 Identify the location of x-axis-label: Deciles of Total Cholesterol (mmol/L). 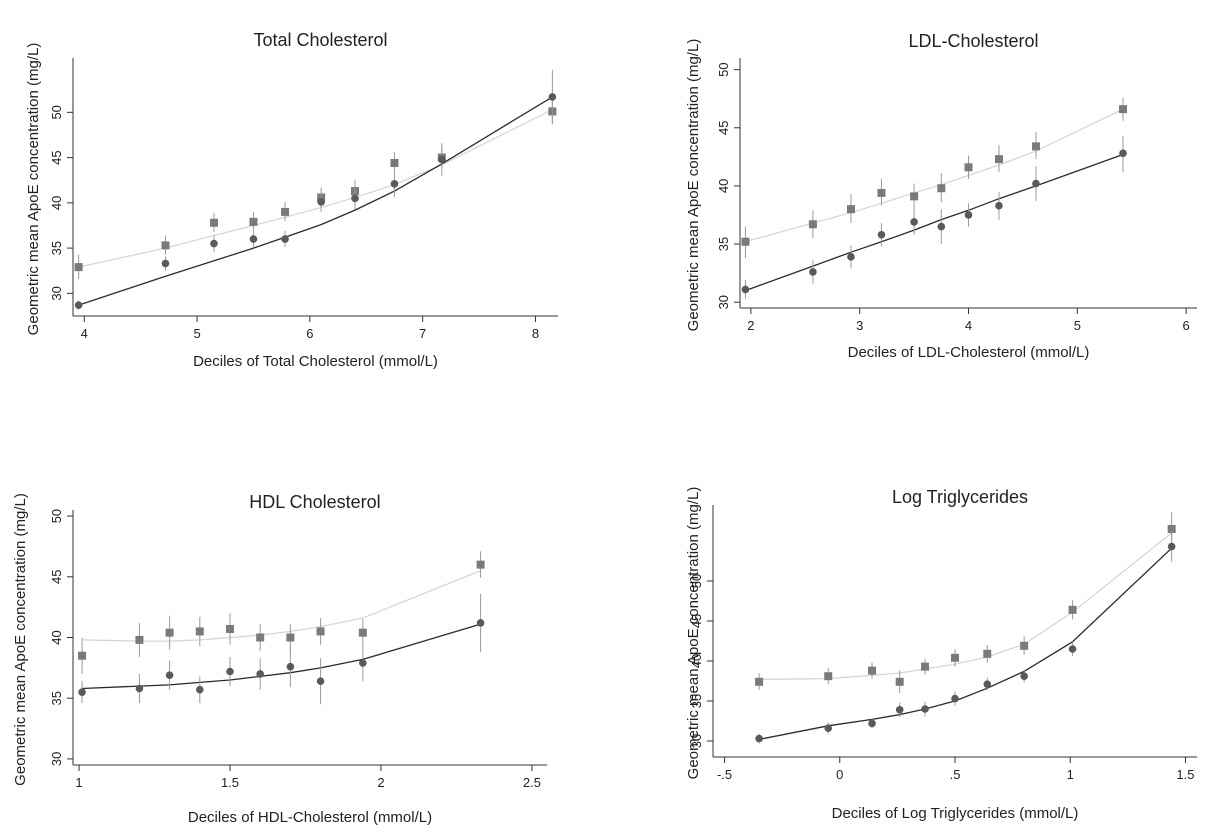
(315, 361).